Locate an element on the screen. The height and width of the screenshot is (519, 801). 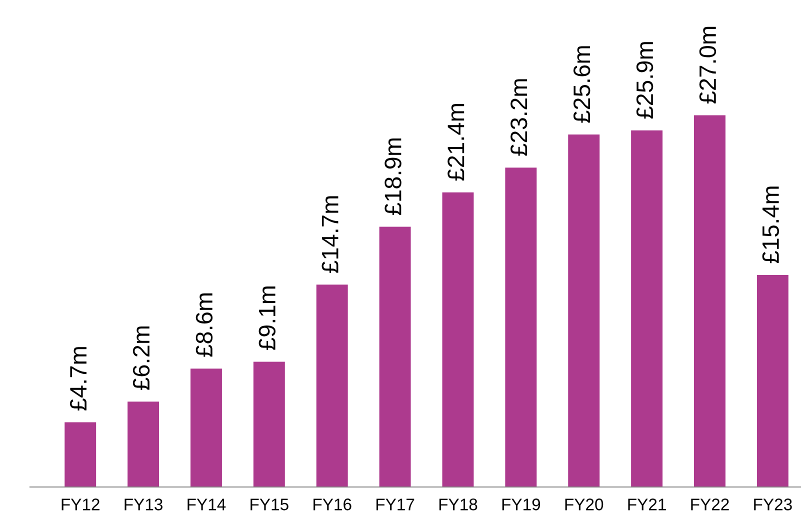
data-label: £27.0m is located at coordinates (707, 65).